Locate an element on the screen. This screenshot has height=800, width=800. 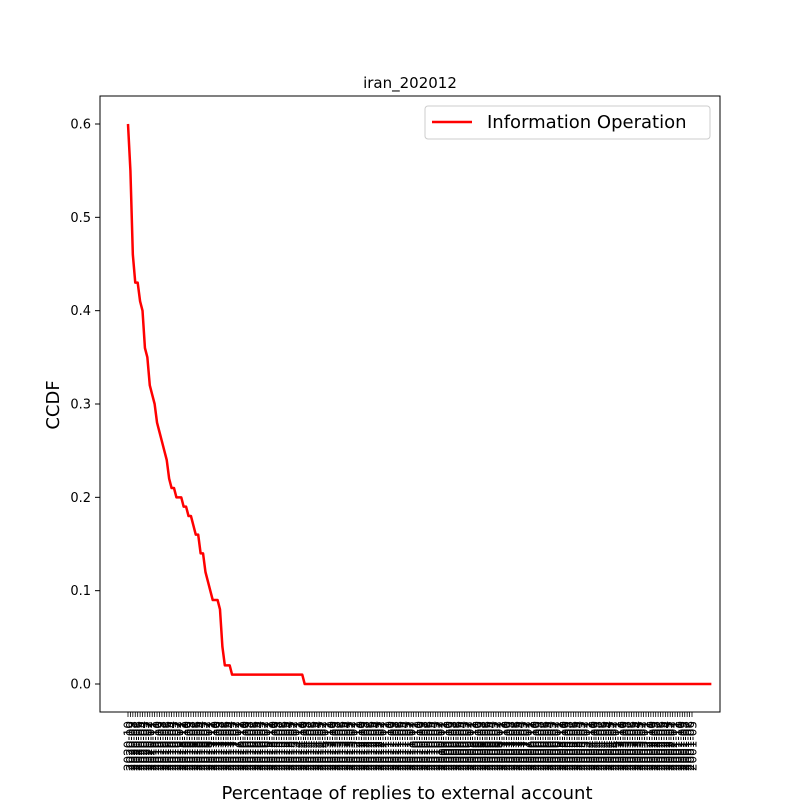
x-tick-label: 2016-04 is located at coordinates (259, 746).